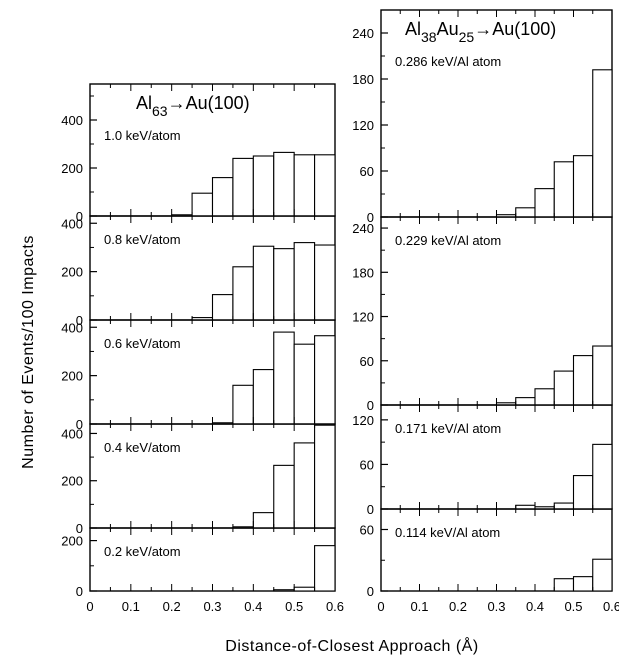 Image resolution: width=619 pixels, height=659 pixels. I want to click on panel-energy-label: 0.114 keV/Al atom, so click(447, 532).